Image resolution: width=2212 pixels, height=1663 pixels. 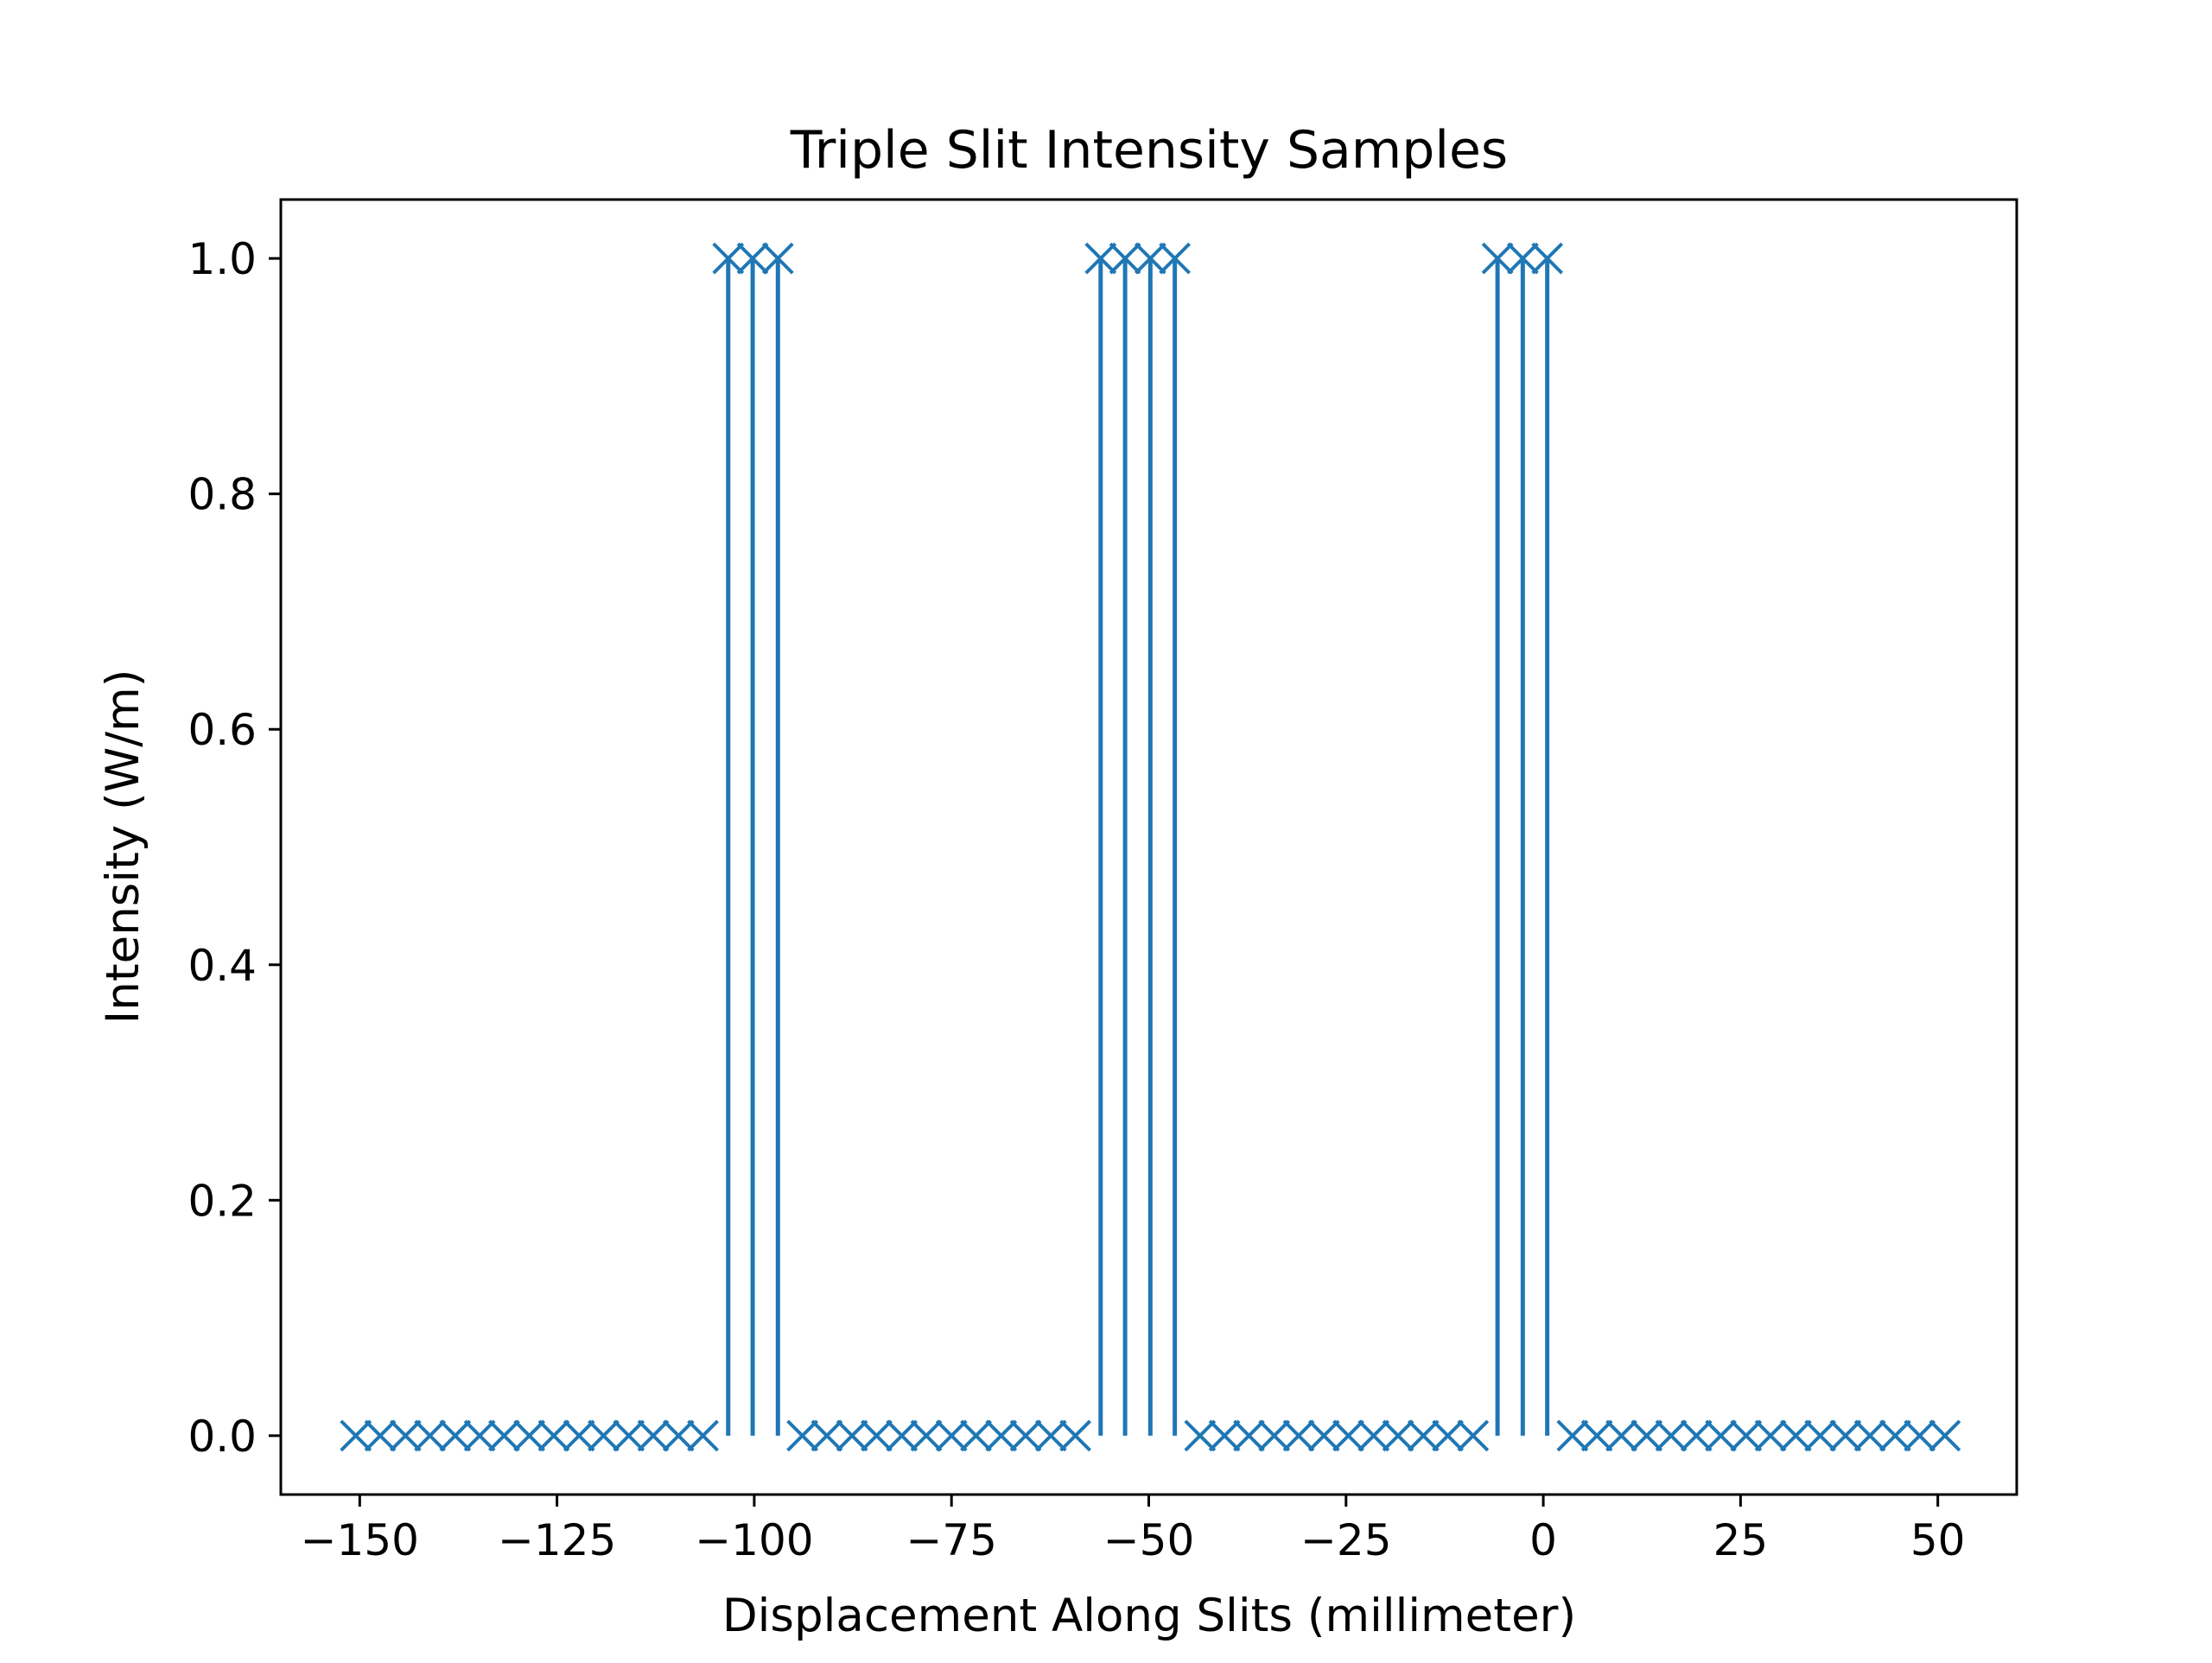 I want to click on x-tick-label: −125, so click(x=557, y=1540).